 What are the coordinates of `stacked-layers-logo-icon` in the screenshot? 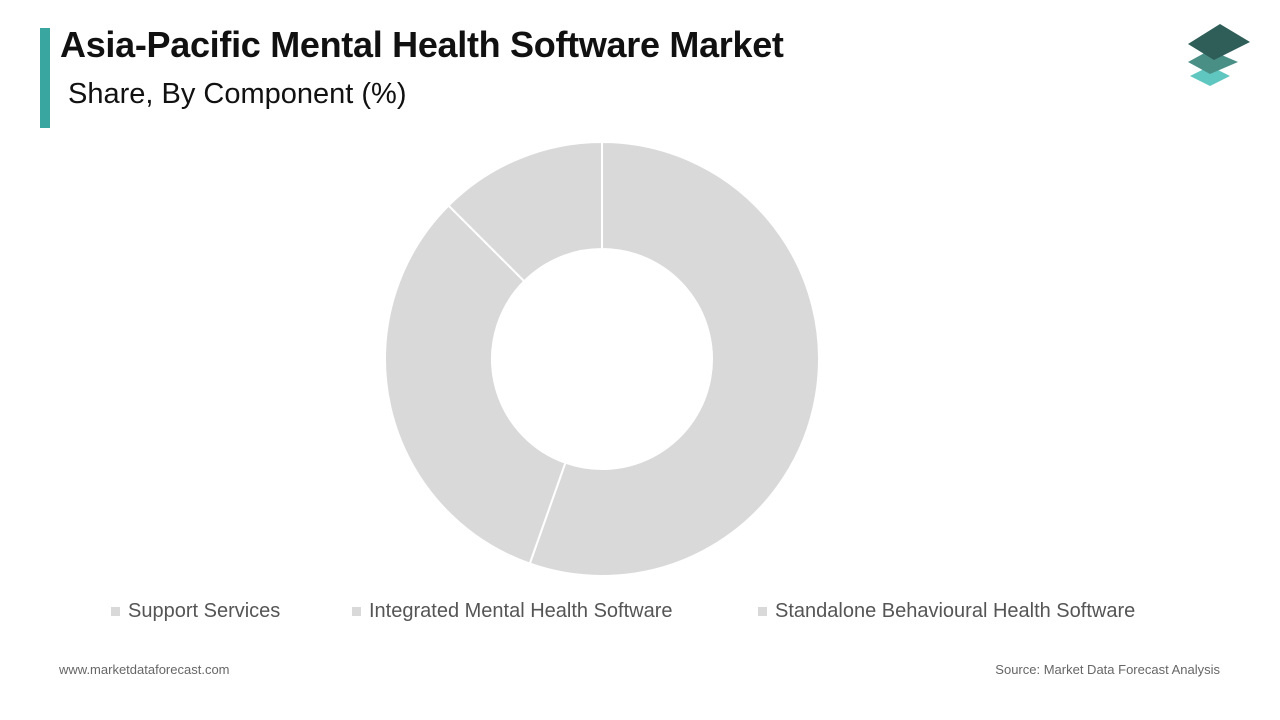 It's located at (1219, 55).